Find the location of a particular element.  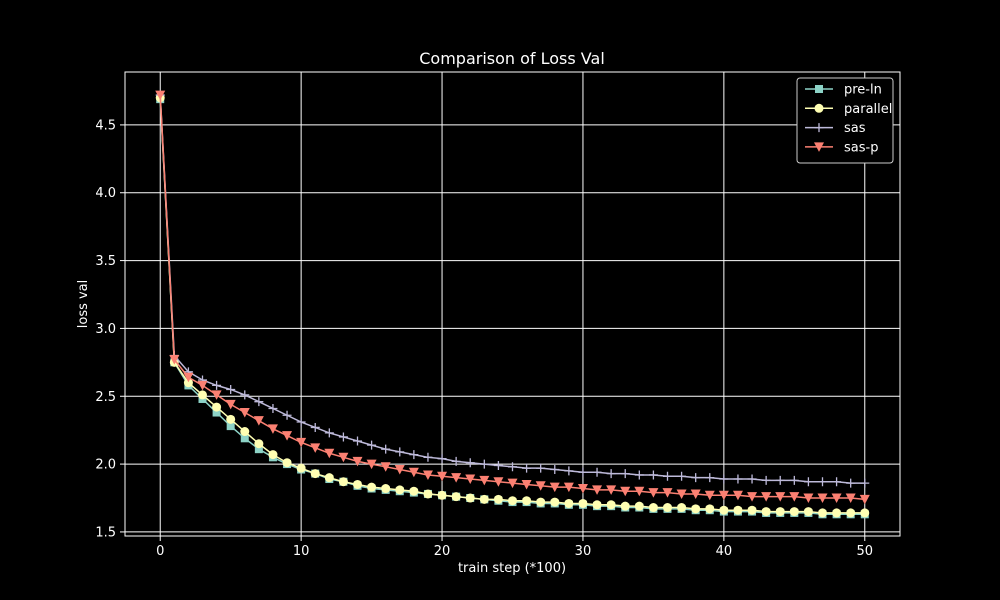

legend: pre-ln parallel sas sas-p is located at coordinates (845, 120).